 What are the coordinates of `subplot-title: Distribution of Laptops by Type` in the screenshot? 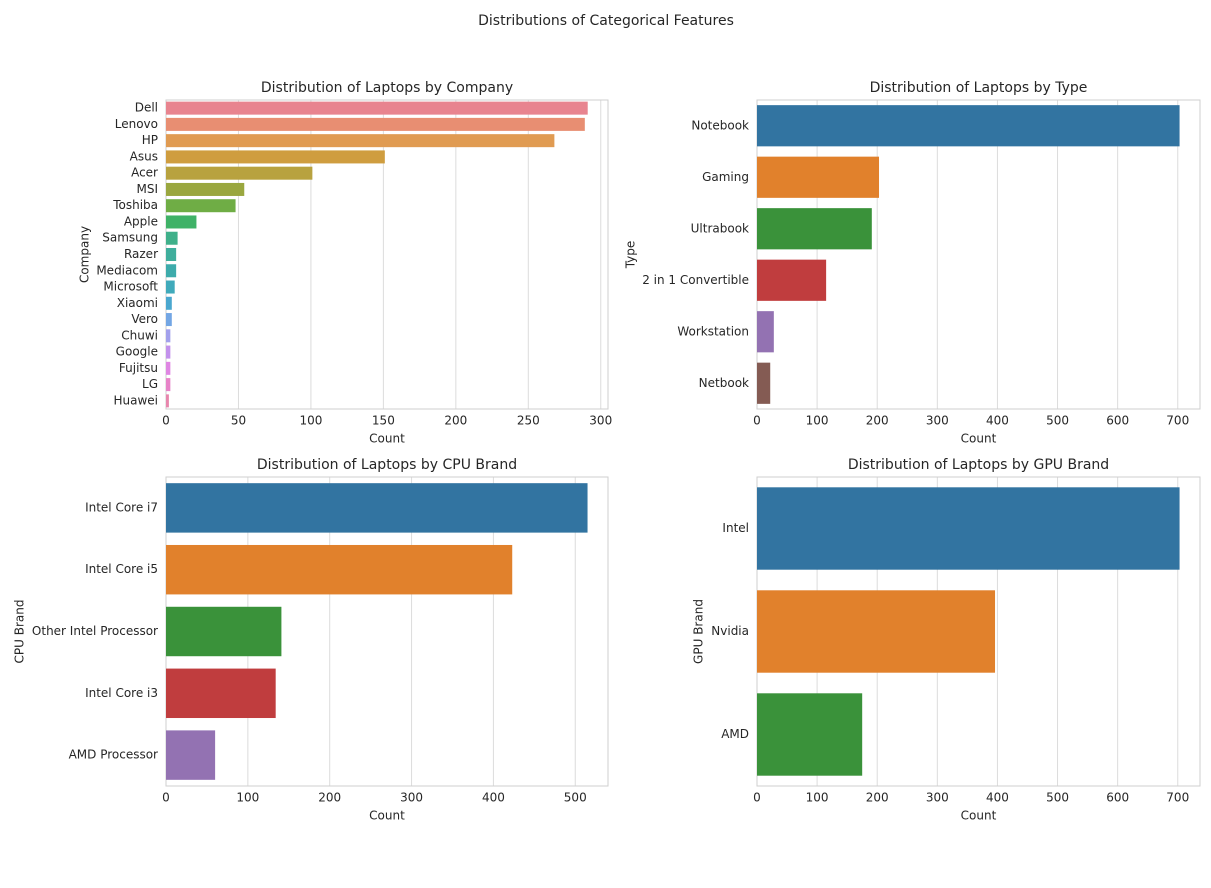 It's located at (979, 88).